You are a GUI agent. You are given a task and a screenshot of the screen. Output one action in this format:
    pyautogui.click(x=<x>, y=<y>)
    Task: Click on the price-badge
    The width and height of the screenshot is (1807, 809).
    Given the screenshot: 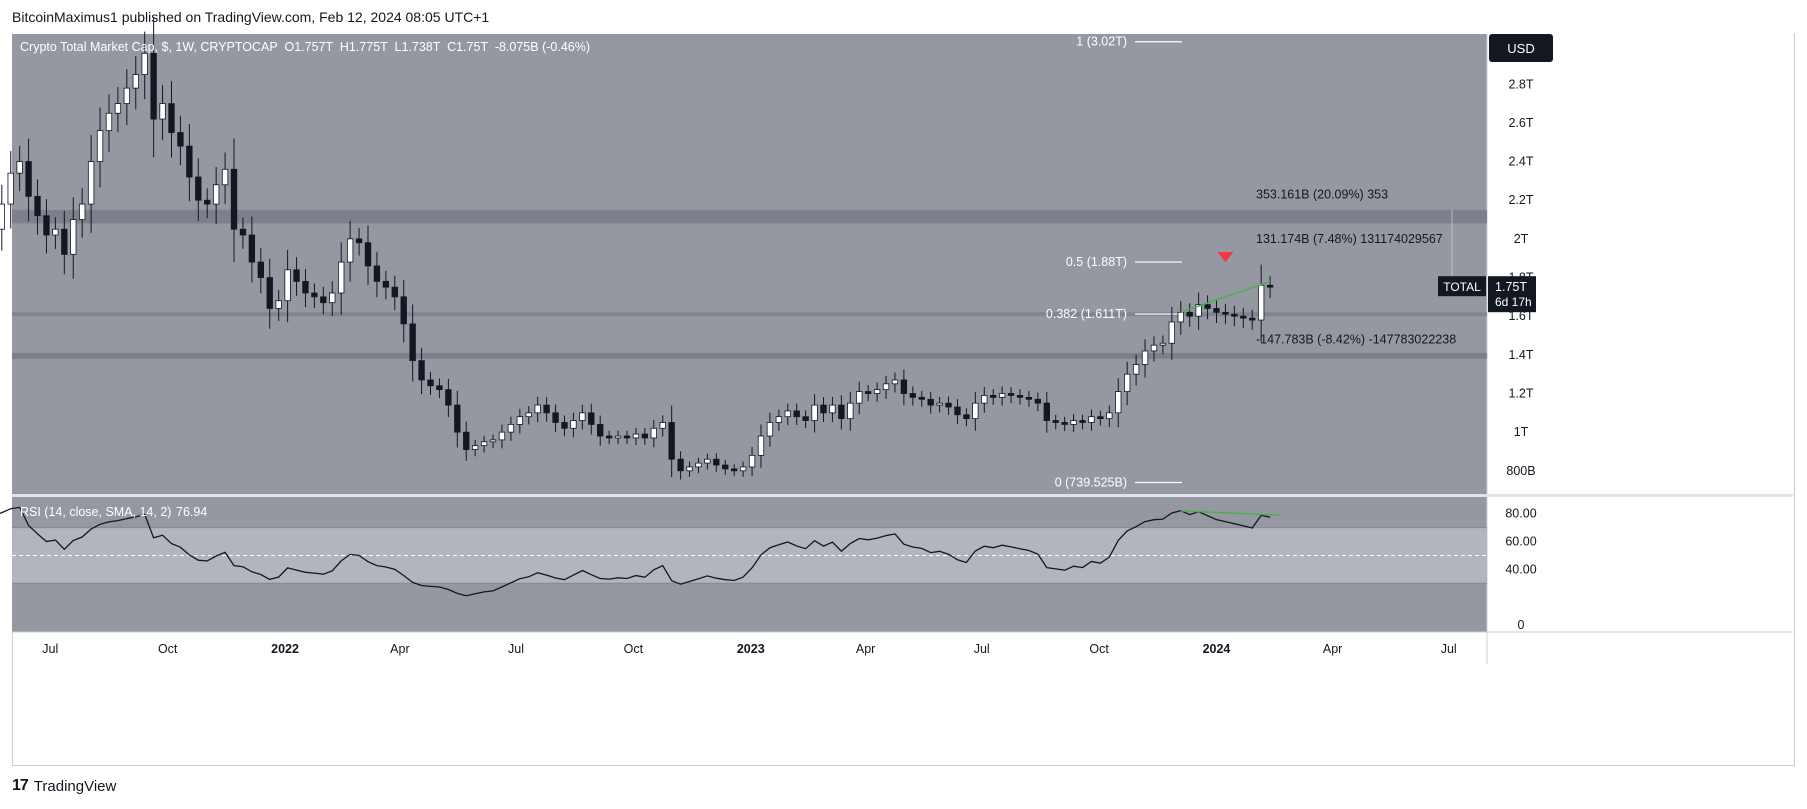 What is the action you would take?
    pyautogui.click(x=1512, y=294)
    